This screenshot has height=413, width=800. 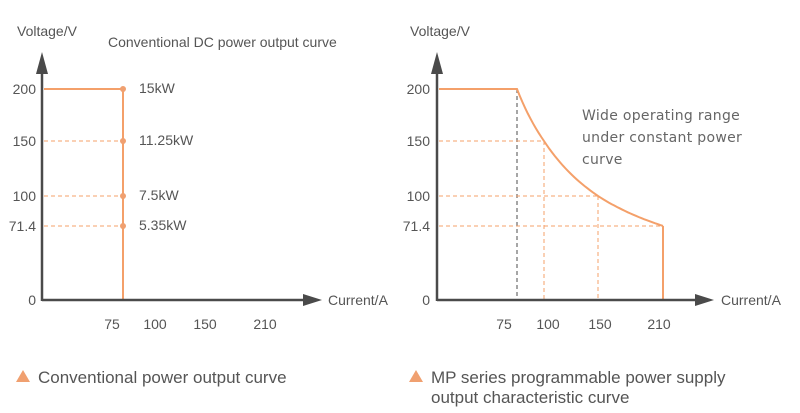 I want to click on right-curve, so click(x=551, y=193).